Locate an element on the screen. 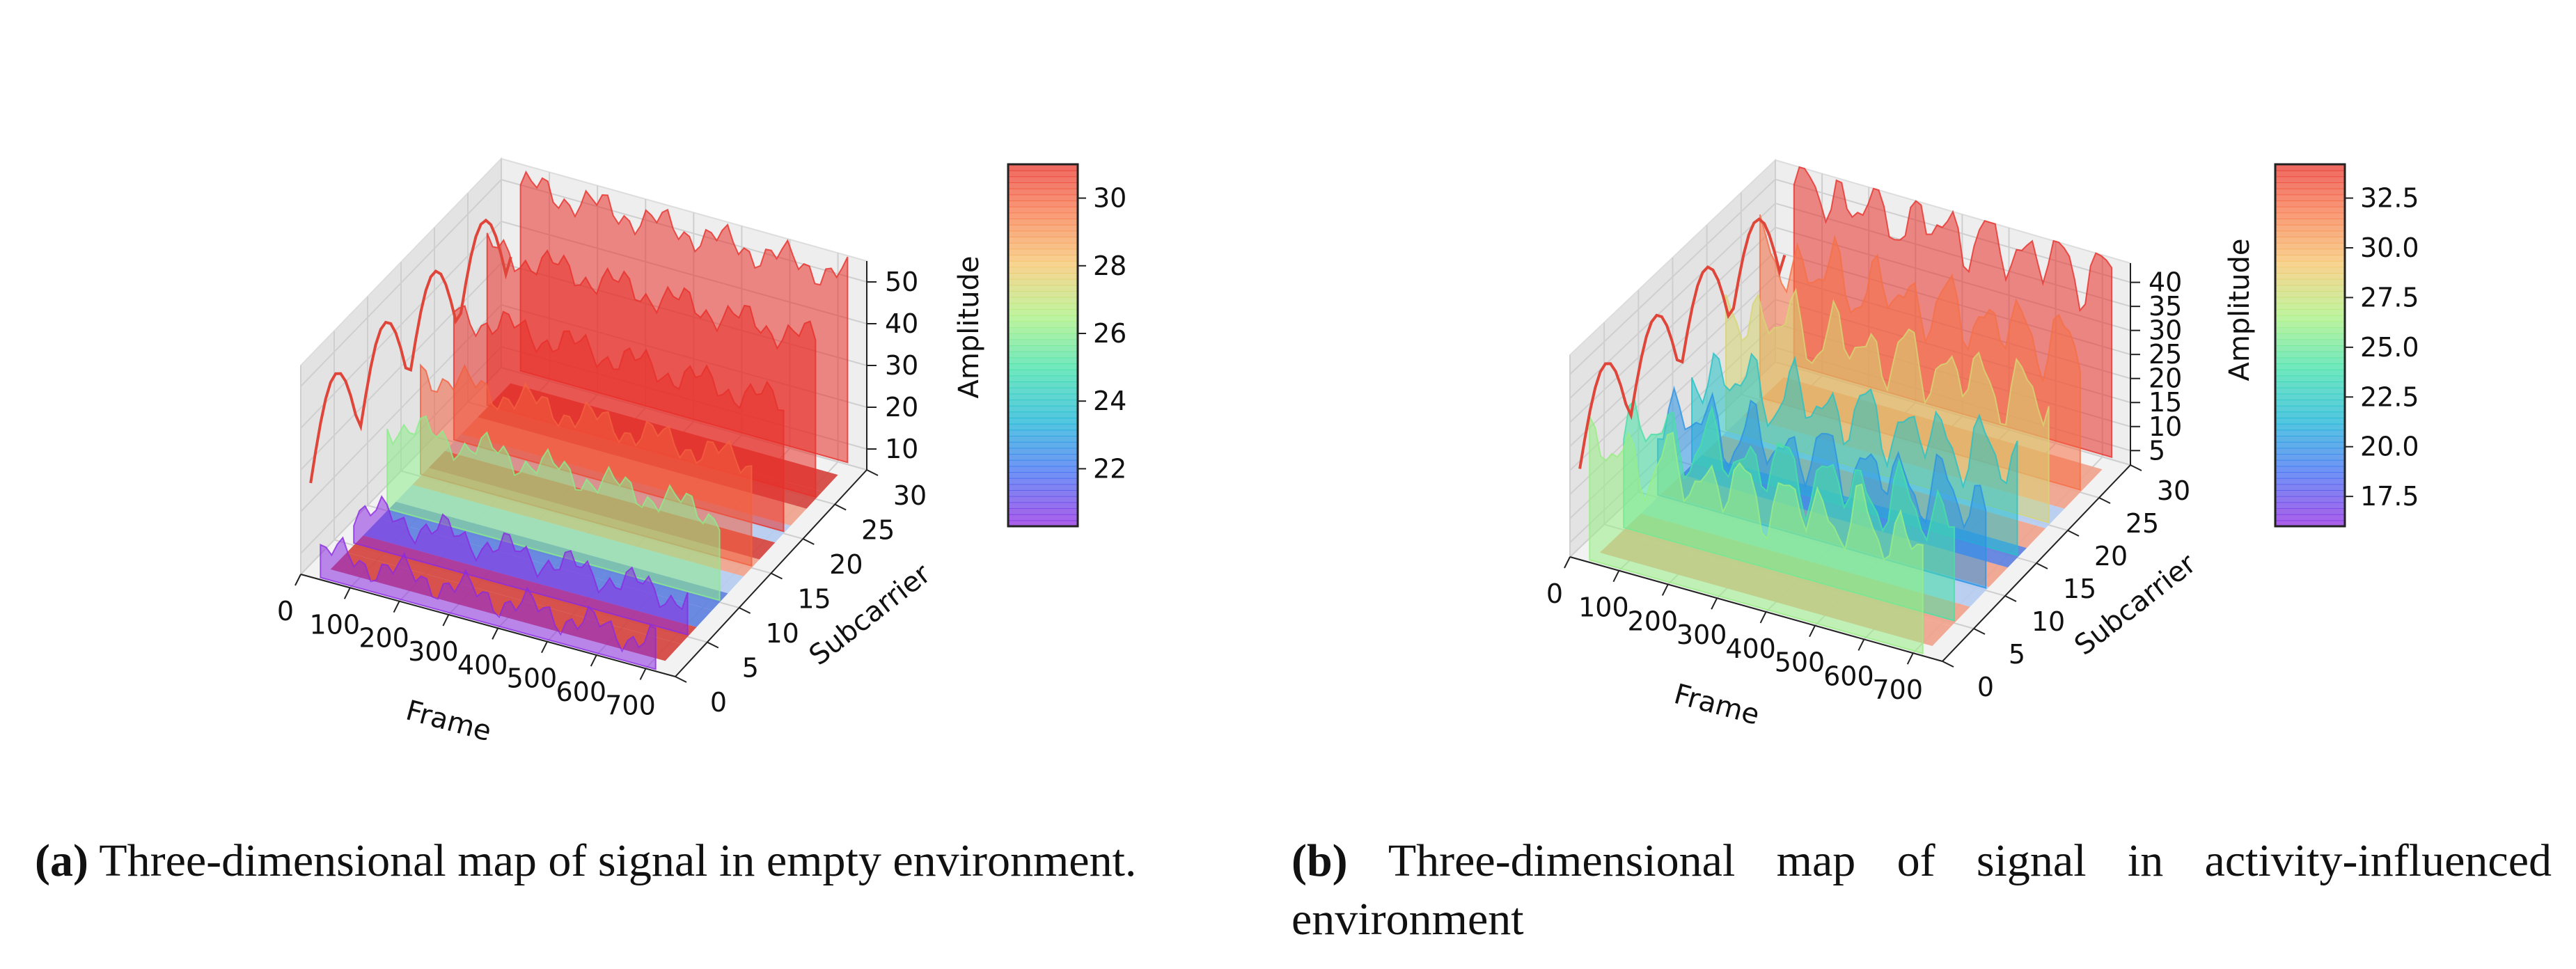  z-tick-label: 25 is located at coordinates (2165, 354).